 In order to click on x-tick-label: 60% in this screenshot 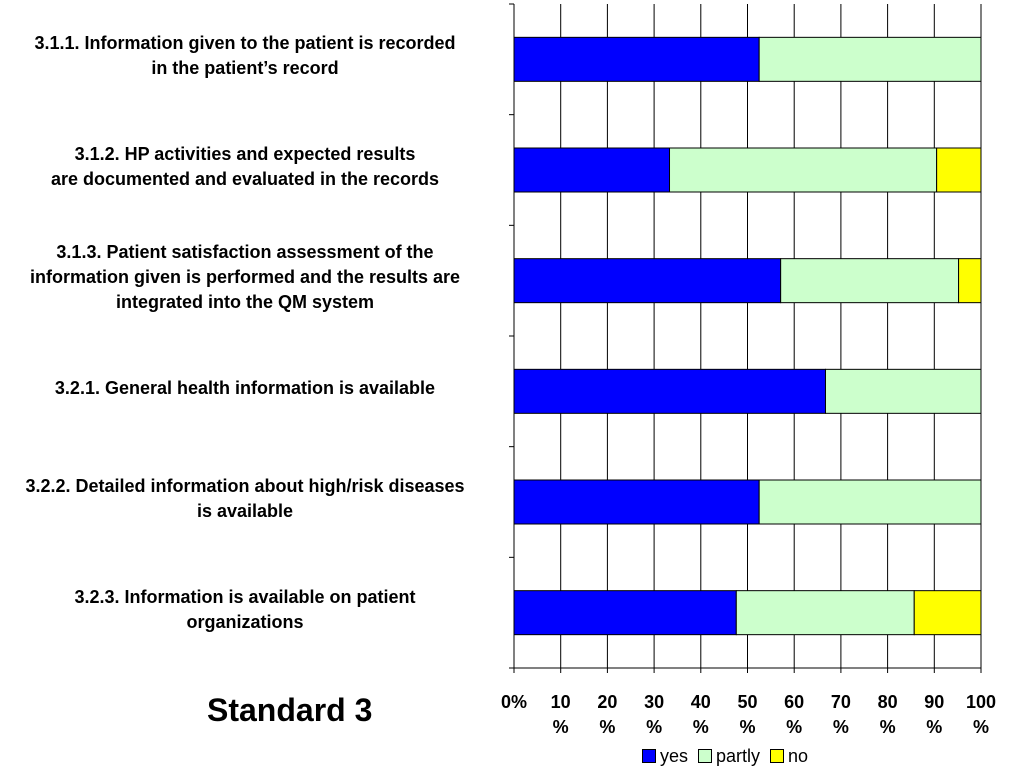, I will do `click(794, 715)`.